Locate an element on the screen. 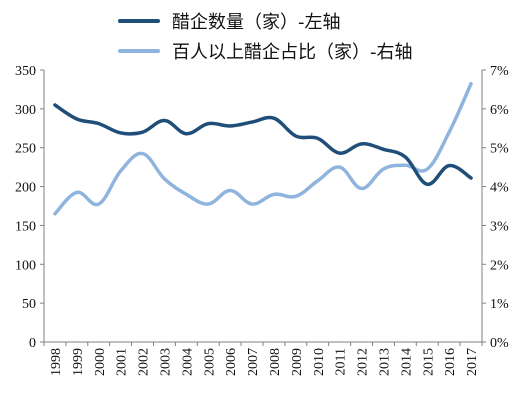 This screenshot has height=406, width=522. x-tick-label: 2006 is located at coordinates (231, 362).